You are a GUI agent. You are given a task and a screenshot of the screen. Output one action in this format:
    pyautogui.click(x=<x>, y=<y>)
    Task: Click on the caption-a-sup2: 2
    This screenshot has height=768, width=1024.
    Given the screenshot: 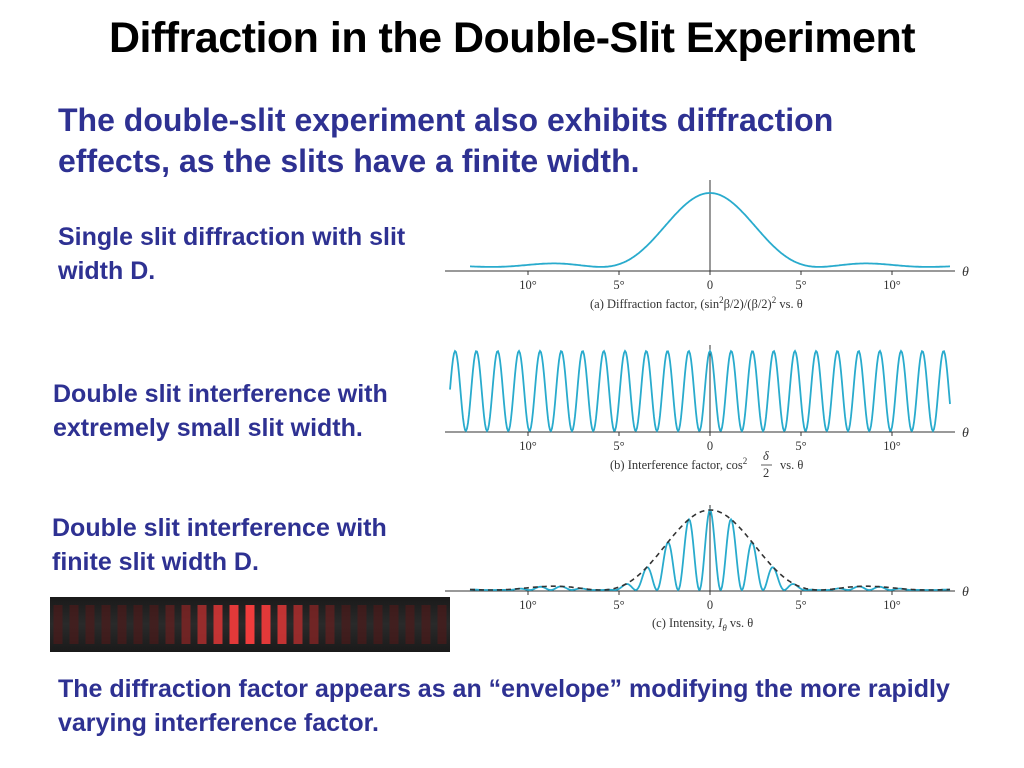 What is the action you would take?
    pyautogui.click(x=774, y=300)
    